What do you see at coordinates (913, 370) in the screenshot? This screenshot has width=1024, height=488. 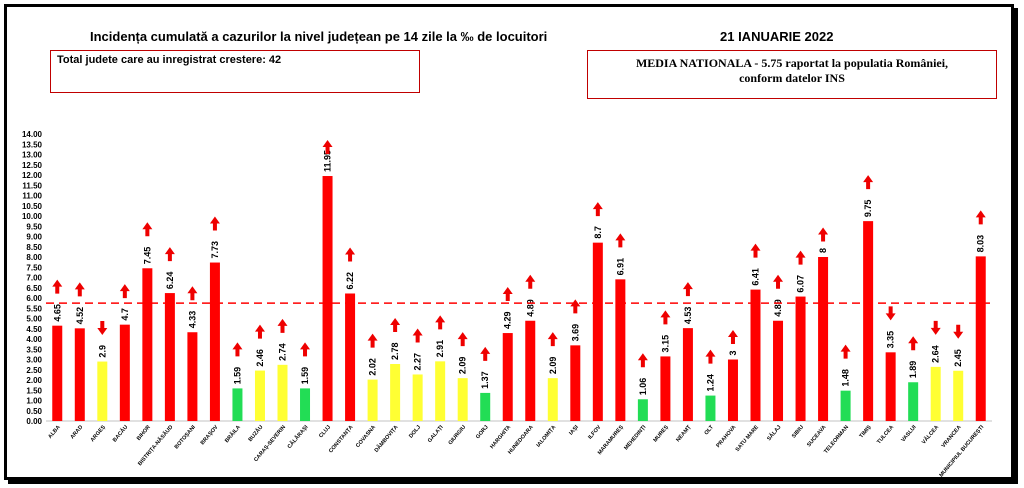 I see `data-label: 1.89` at bounding box center [913, 370].